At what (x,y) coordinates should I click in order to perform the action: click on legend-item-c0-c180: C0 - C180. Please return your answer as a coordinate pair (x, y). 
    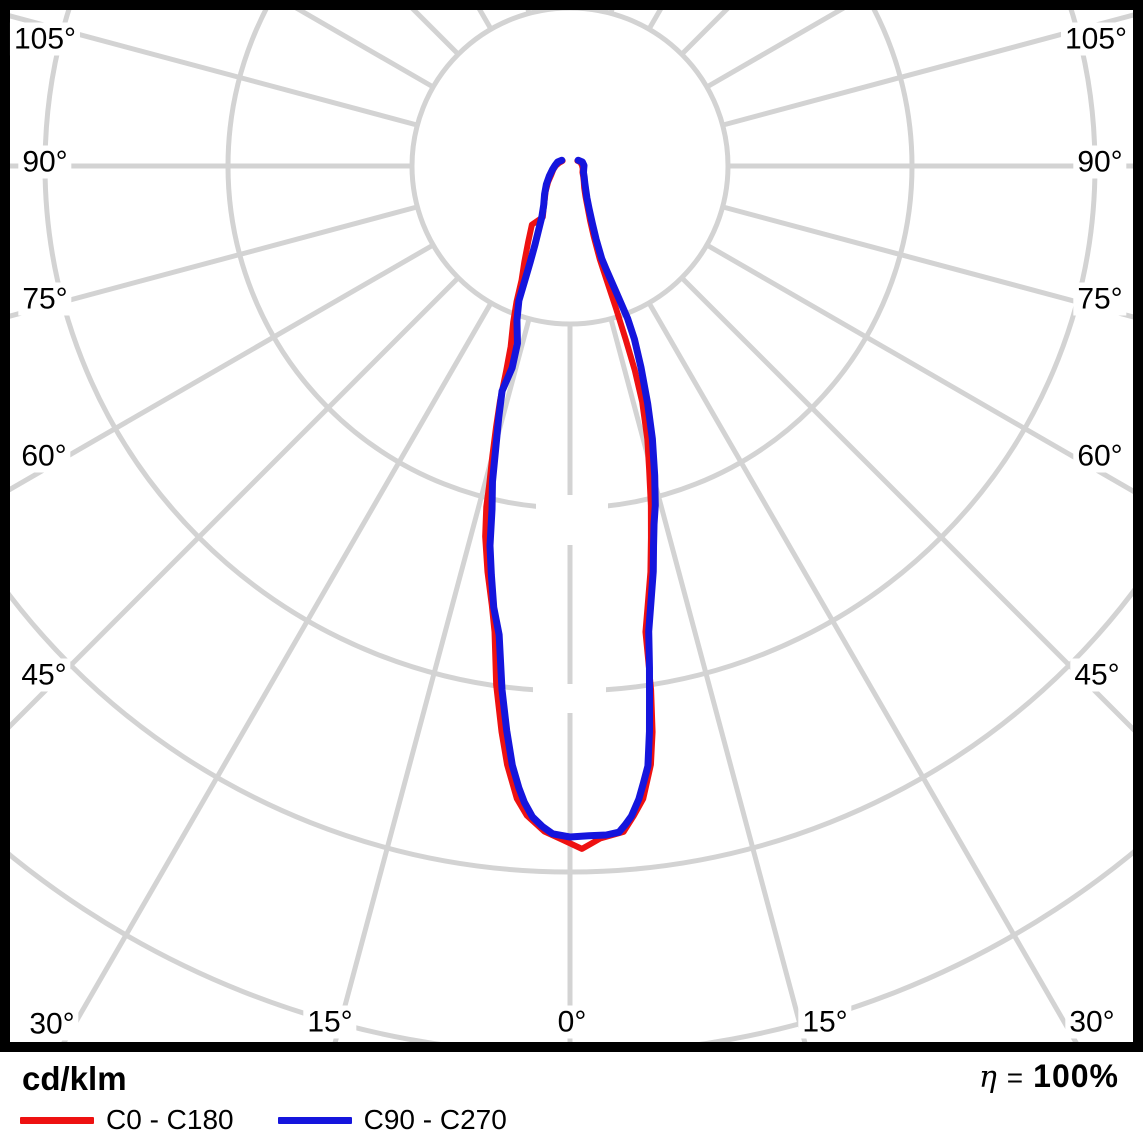
    Looking at the image, I should click on (127, 1120).